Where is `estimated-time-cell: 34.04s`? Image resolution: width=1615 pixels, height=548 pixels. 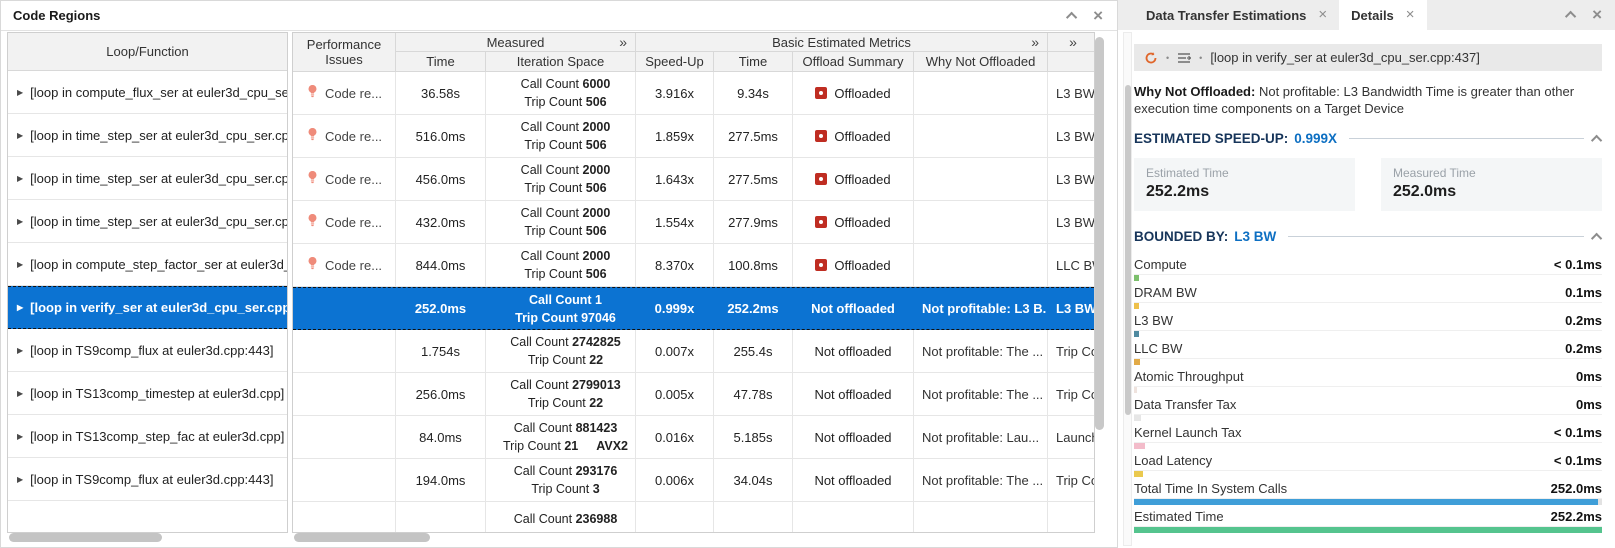 estimated-time-cell: 34.04s is located at coordinates (752, 480).